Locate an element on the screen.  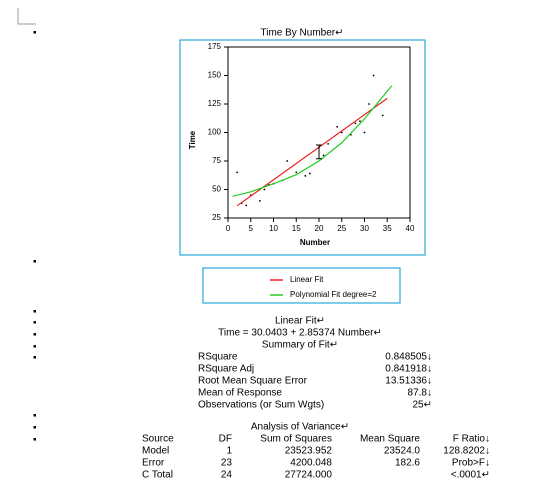
y-tick-label: 125 is located at coordinates (215, 103).